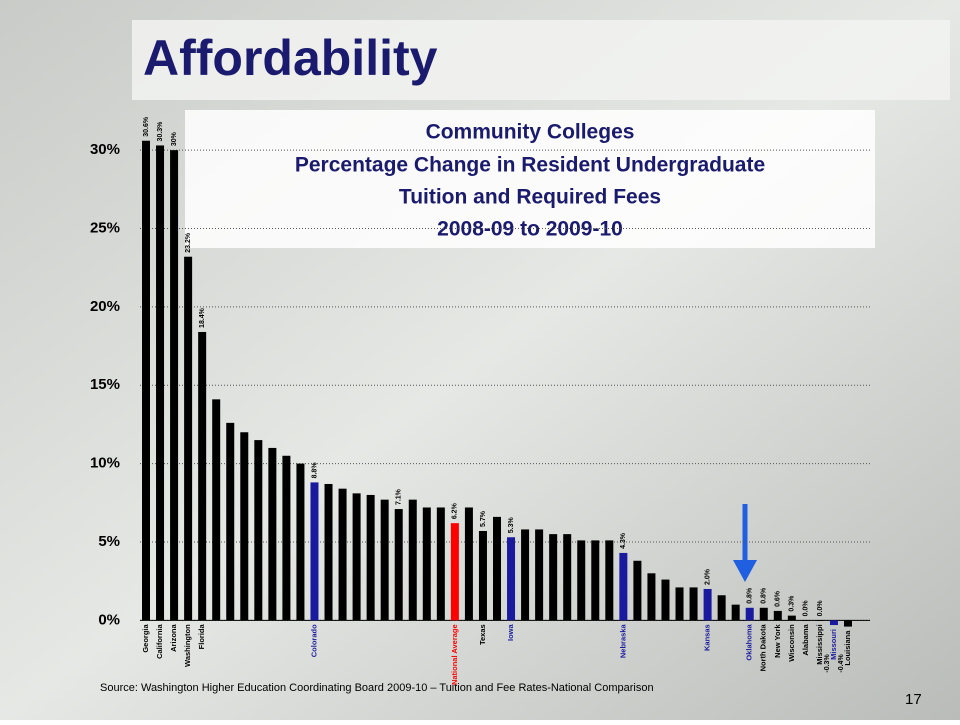 This screenshot has height=725, width=960. Describe the element at coordinates (530, 229) in the screenshot. I see `chart-title: 2008-09 to 2009-10` at that location.